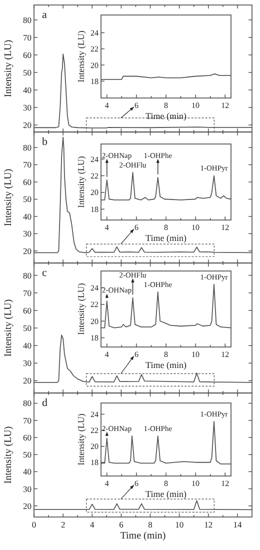 The image size is (260, 550). What do you see at coordinates (44, 273) in the screenshot?
I see `chart-title: c` at bounding box center [44, 273].